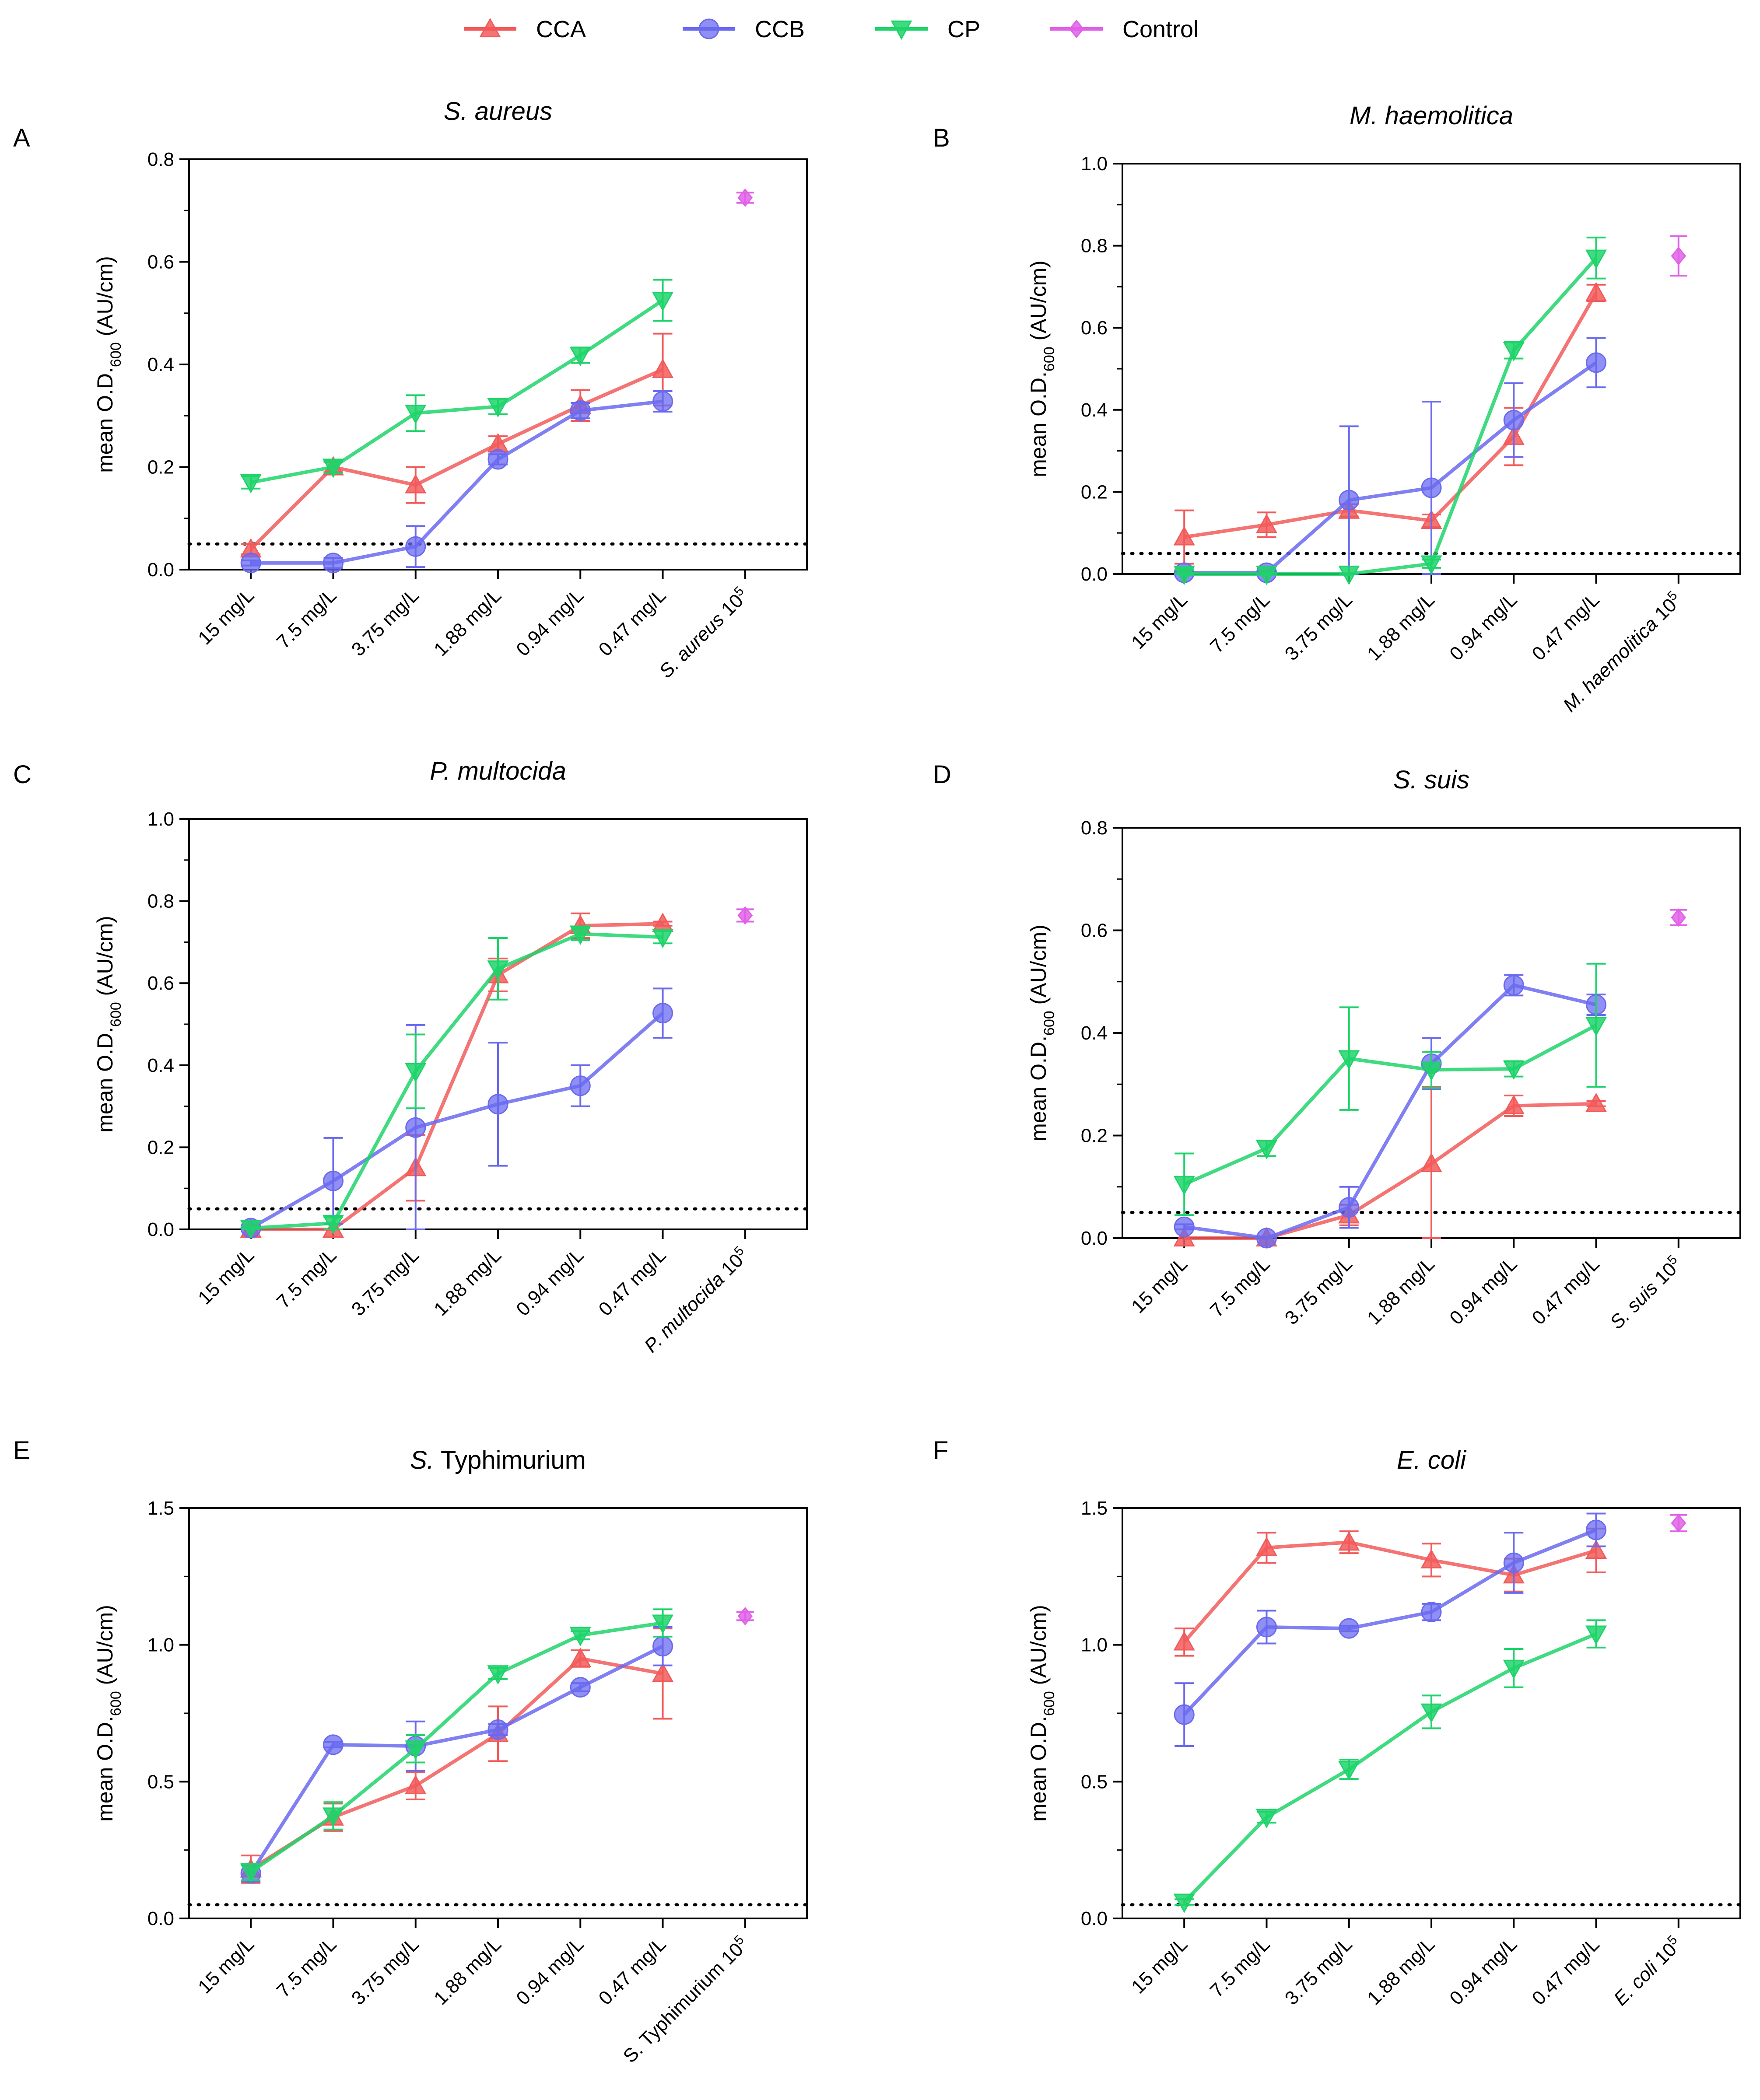  Describe the element at coordinates (498, 1460) in the screenshot. I see `panel-title: S. Typhimurium` at that location.